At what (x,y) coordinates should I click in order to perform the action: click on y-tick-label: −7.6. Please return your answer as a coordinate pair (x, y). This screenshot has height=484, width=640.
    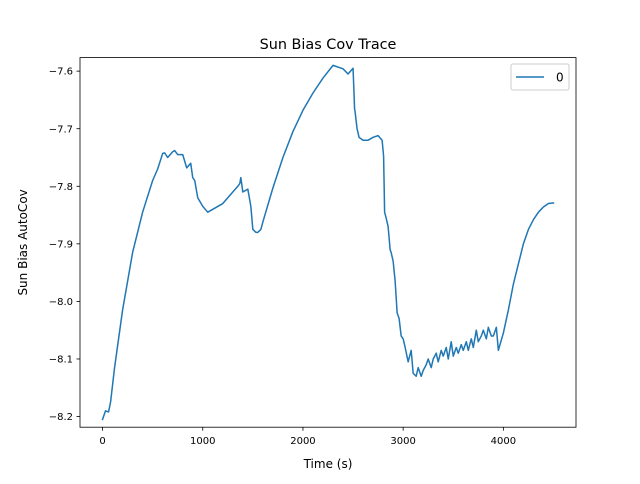
    Looking at the image, I should click on (61, 72).